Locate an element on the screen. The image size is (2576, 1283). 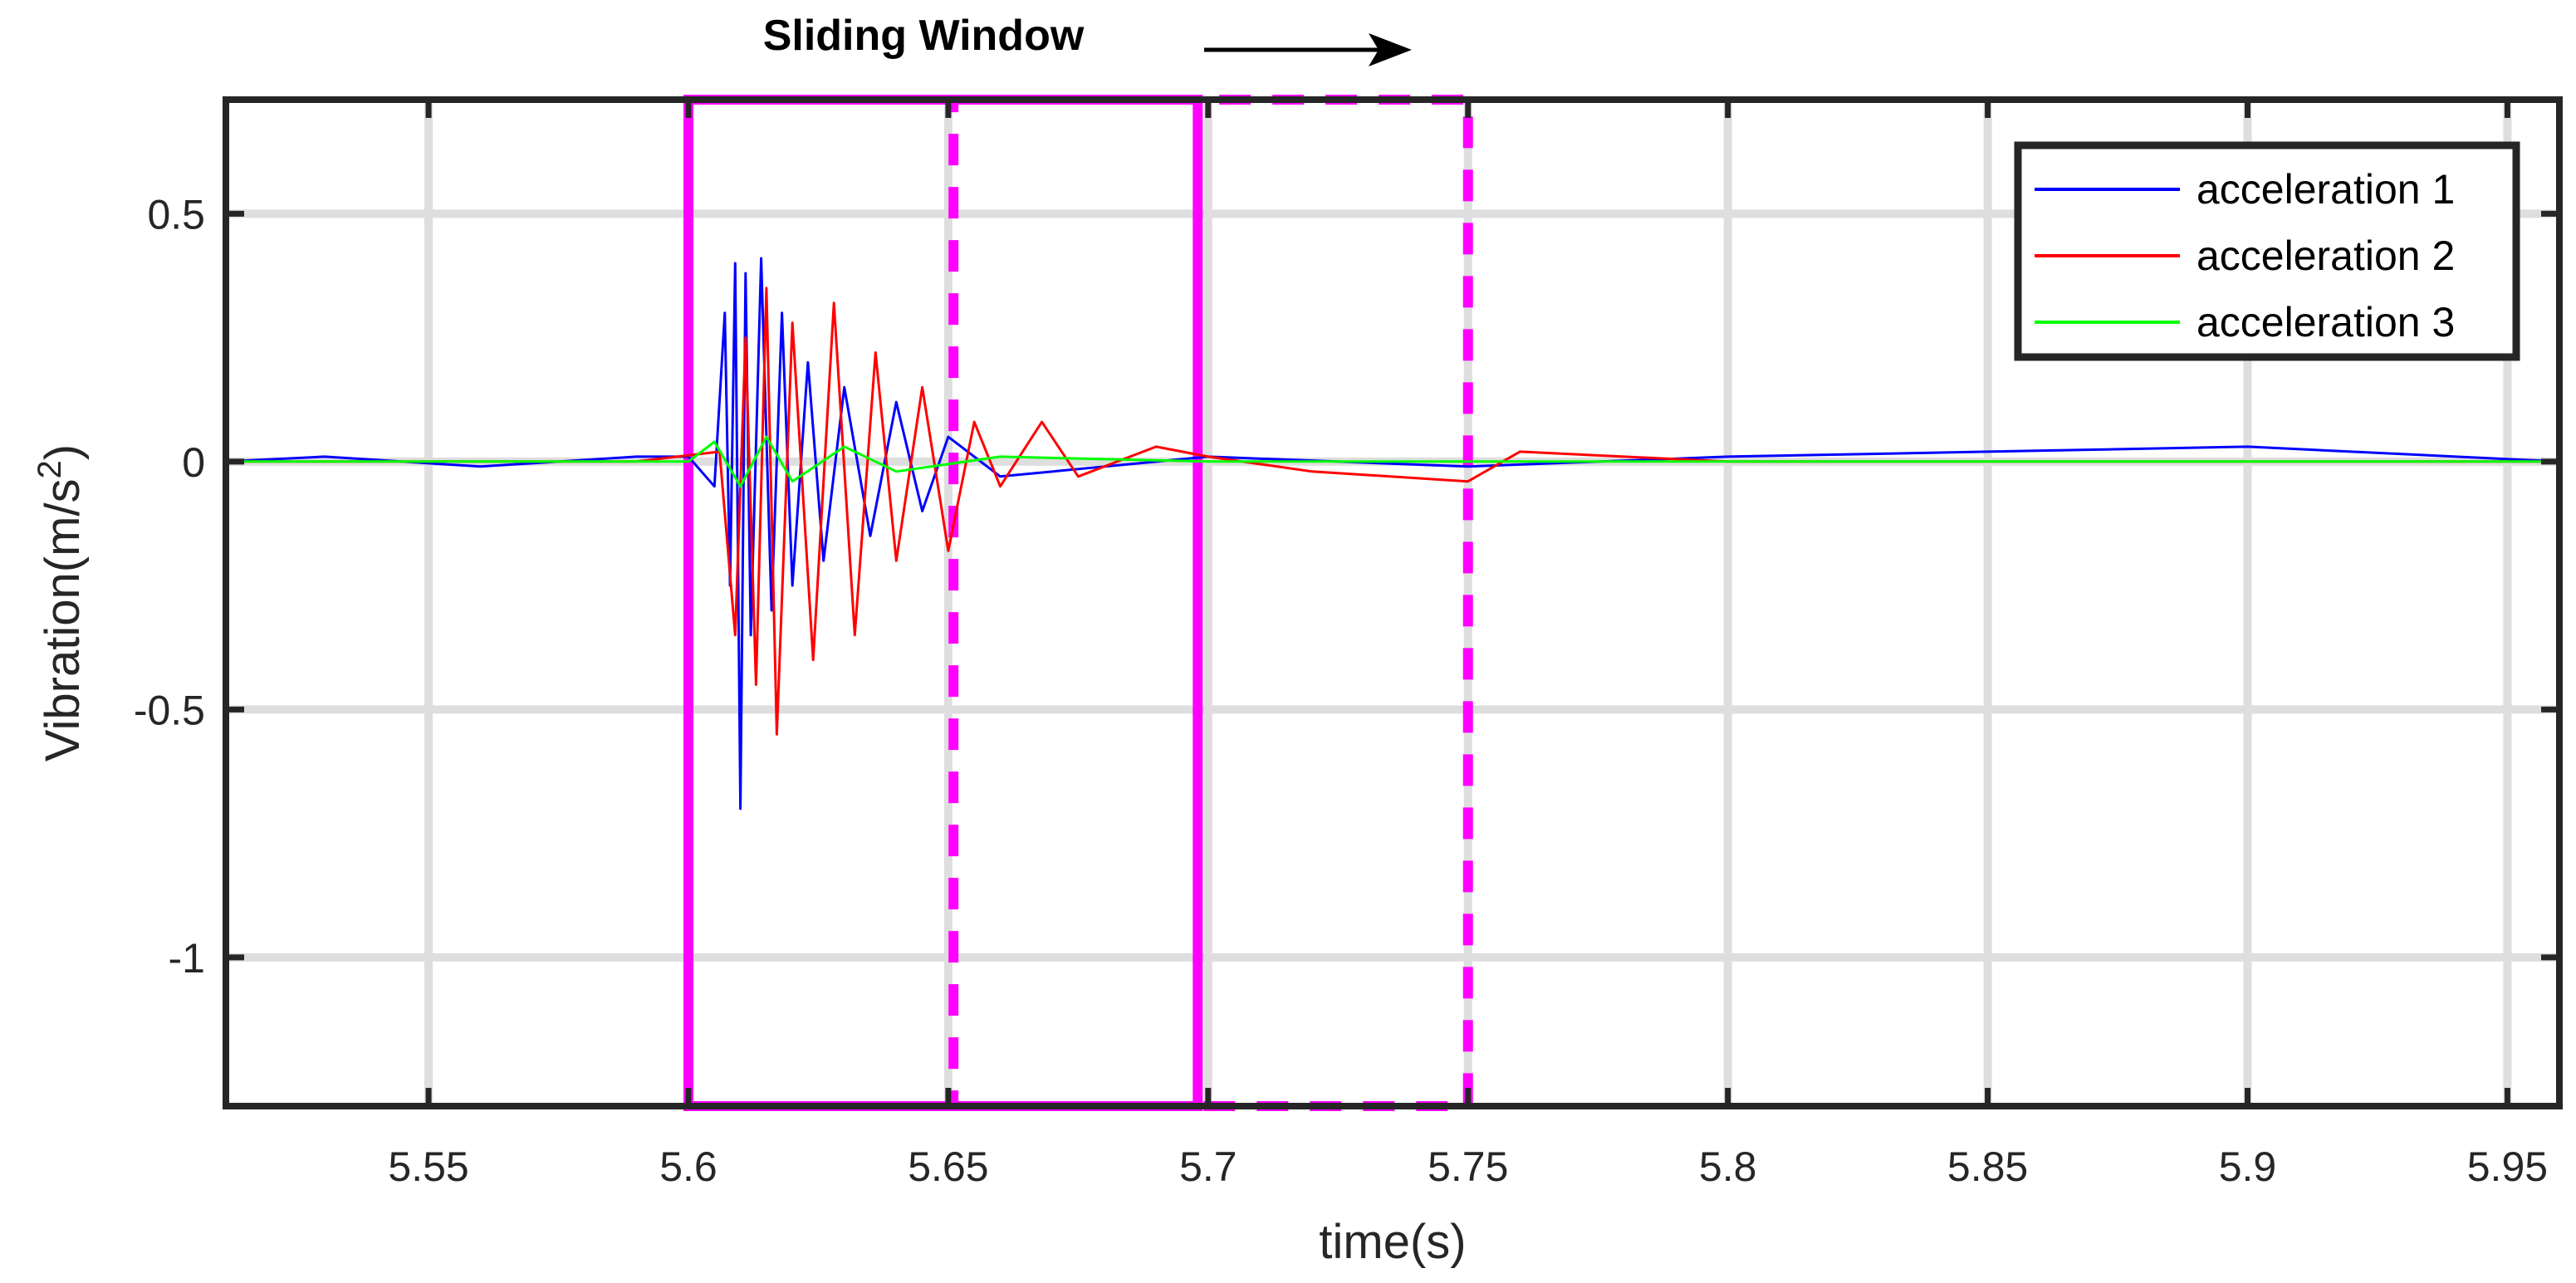
x-tick-label: 5.75 is located at coordinates (1468, 1166).